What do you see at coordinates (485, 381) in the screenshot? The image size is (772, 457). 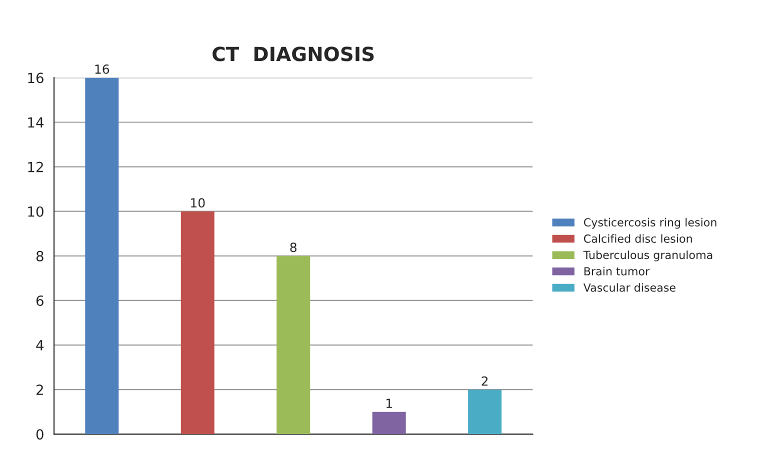 I see `data-label: 2` at bounding box center [485, 381].